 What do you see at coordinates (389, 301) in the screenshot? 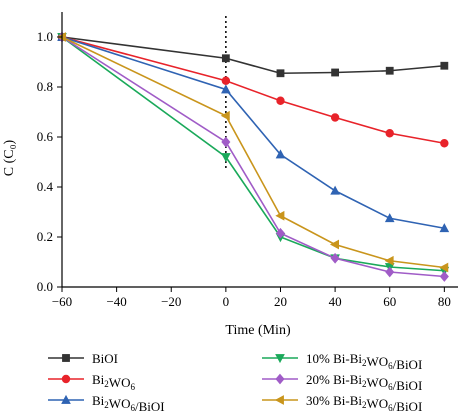
I see `x-tick-label: 60` at bounding box center [389, 301].